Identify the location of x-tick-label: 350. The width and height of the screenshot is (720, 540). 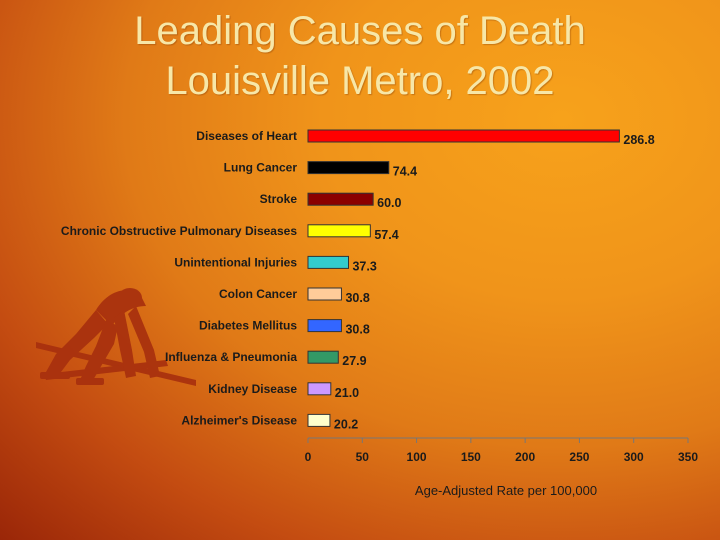
(688, 457).